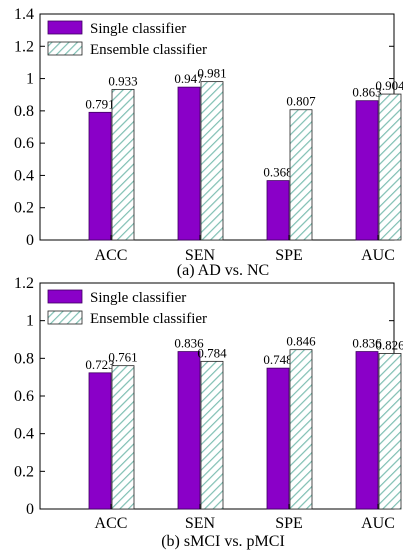  I want to click on data-label: 0.723, so click(99, 364).